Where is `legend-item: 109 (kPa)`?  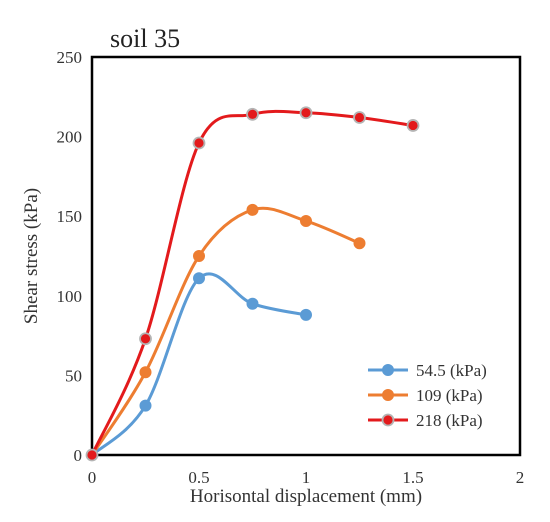 legend-item: 109 (kPa) is located at coordinates (425, 395).